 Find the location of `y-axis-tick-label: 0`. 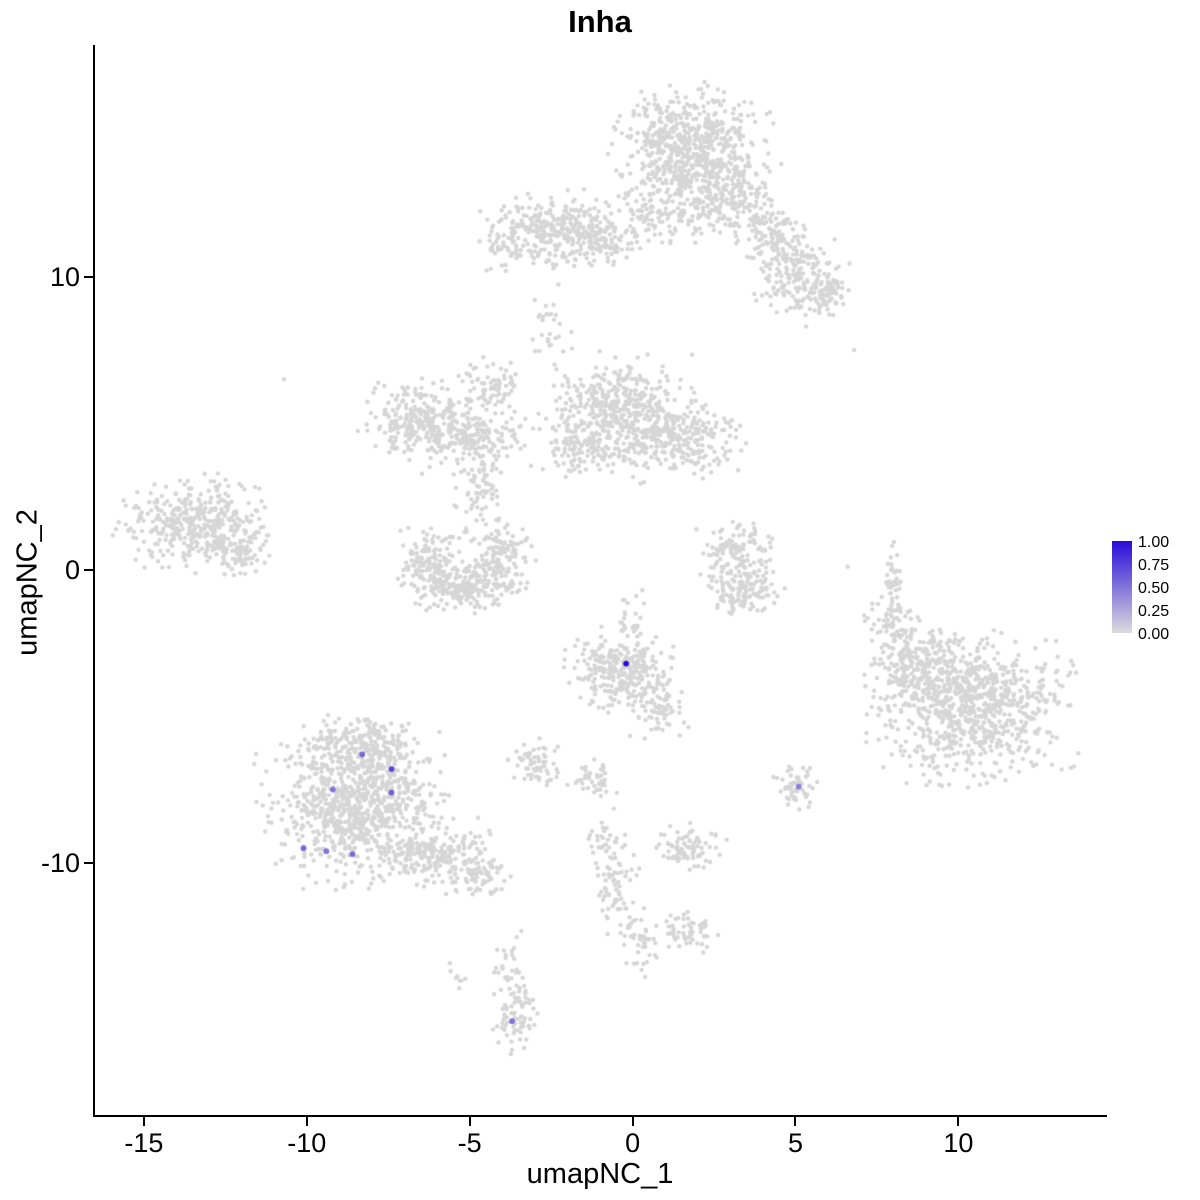

y-axis-tick-label: 0 is located at coordinates (72, 569).